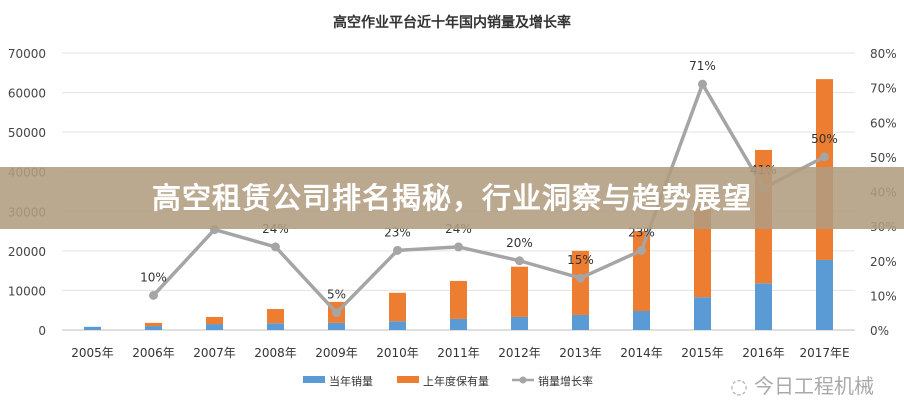  Describe the element at coordinates (879, 331) in the screenshot. I see `right-axis-tick: 0%` at that location.